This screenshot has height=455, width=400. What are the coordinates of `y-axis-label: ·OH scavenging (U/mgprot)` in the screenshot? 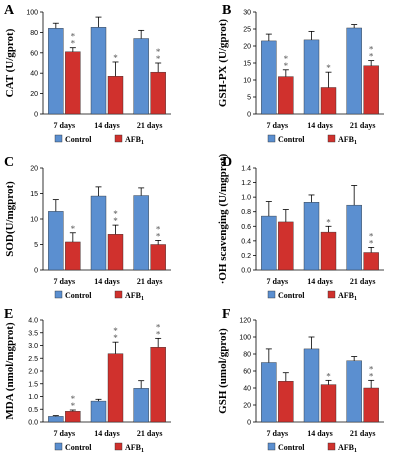 It's located at (223, 218).